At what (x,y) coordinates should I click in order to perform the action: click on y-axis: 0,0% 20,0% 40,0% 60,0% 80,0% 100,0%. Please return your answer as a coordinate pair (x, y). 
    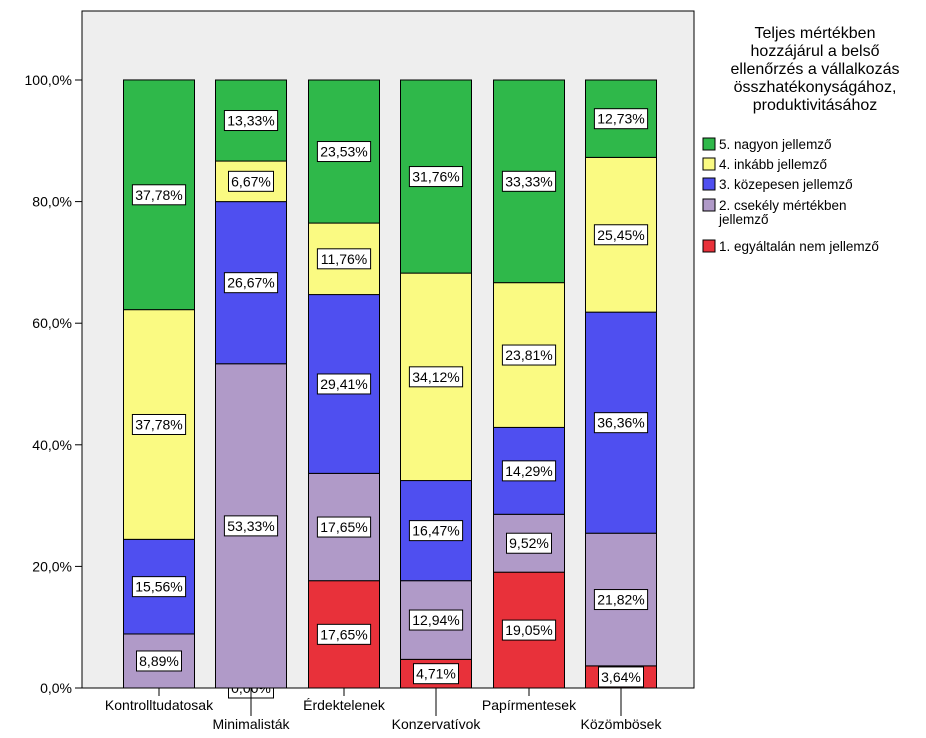
    Looking at the image, I should click on (53, 384).